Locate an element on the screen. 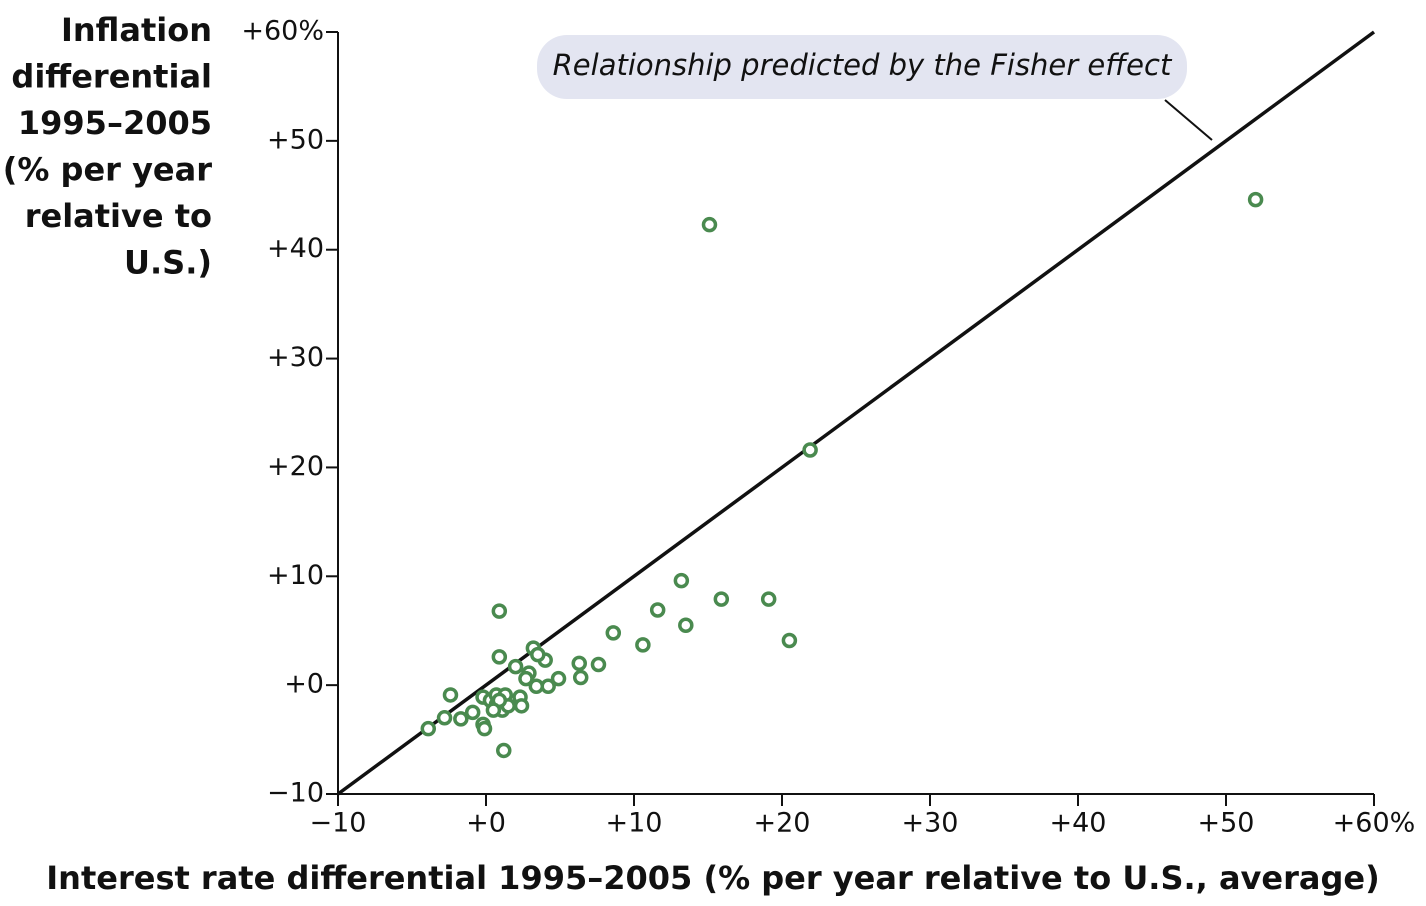 The height and width of the screenshot is (906, 1426). y-tick-label: −10 is located at coordinates (295, 793).